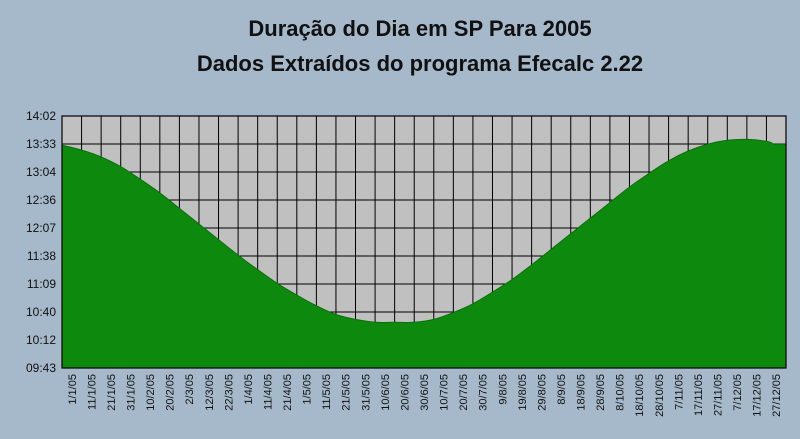  I want to click on x-tick-label: 28/9/05, so click(601, 392).